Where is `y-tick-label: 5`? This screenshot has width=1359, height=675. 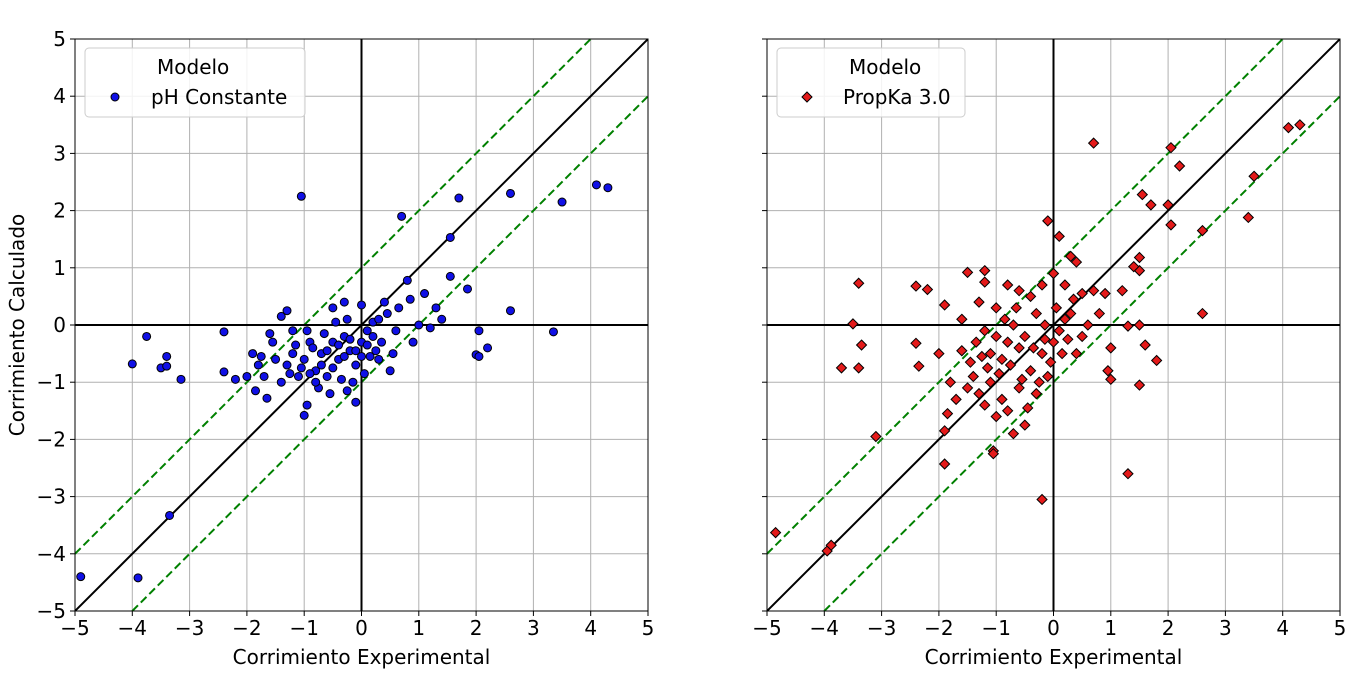
y-tick-label: 5 is located at coordinates (59, 39).